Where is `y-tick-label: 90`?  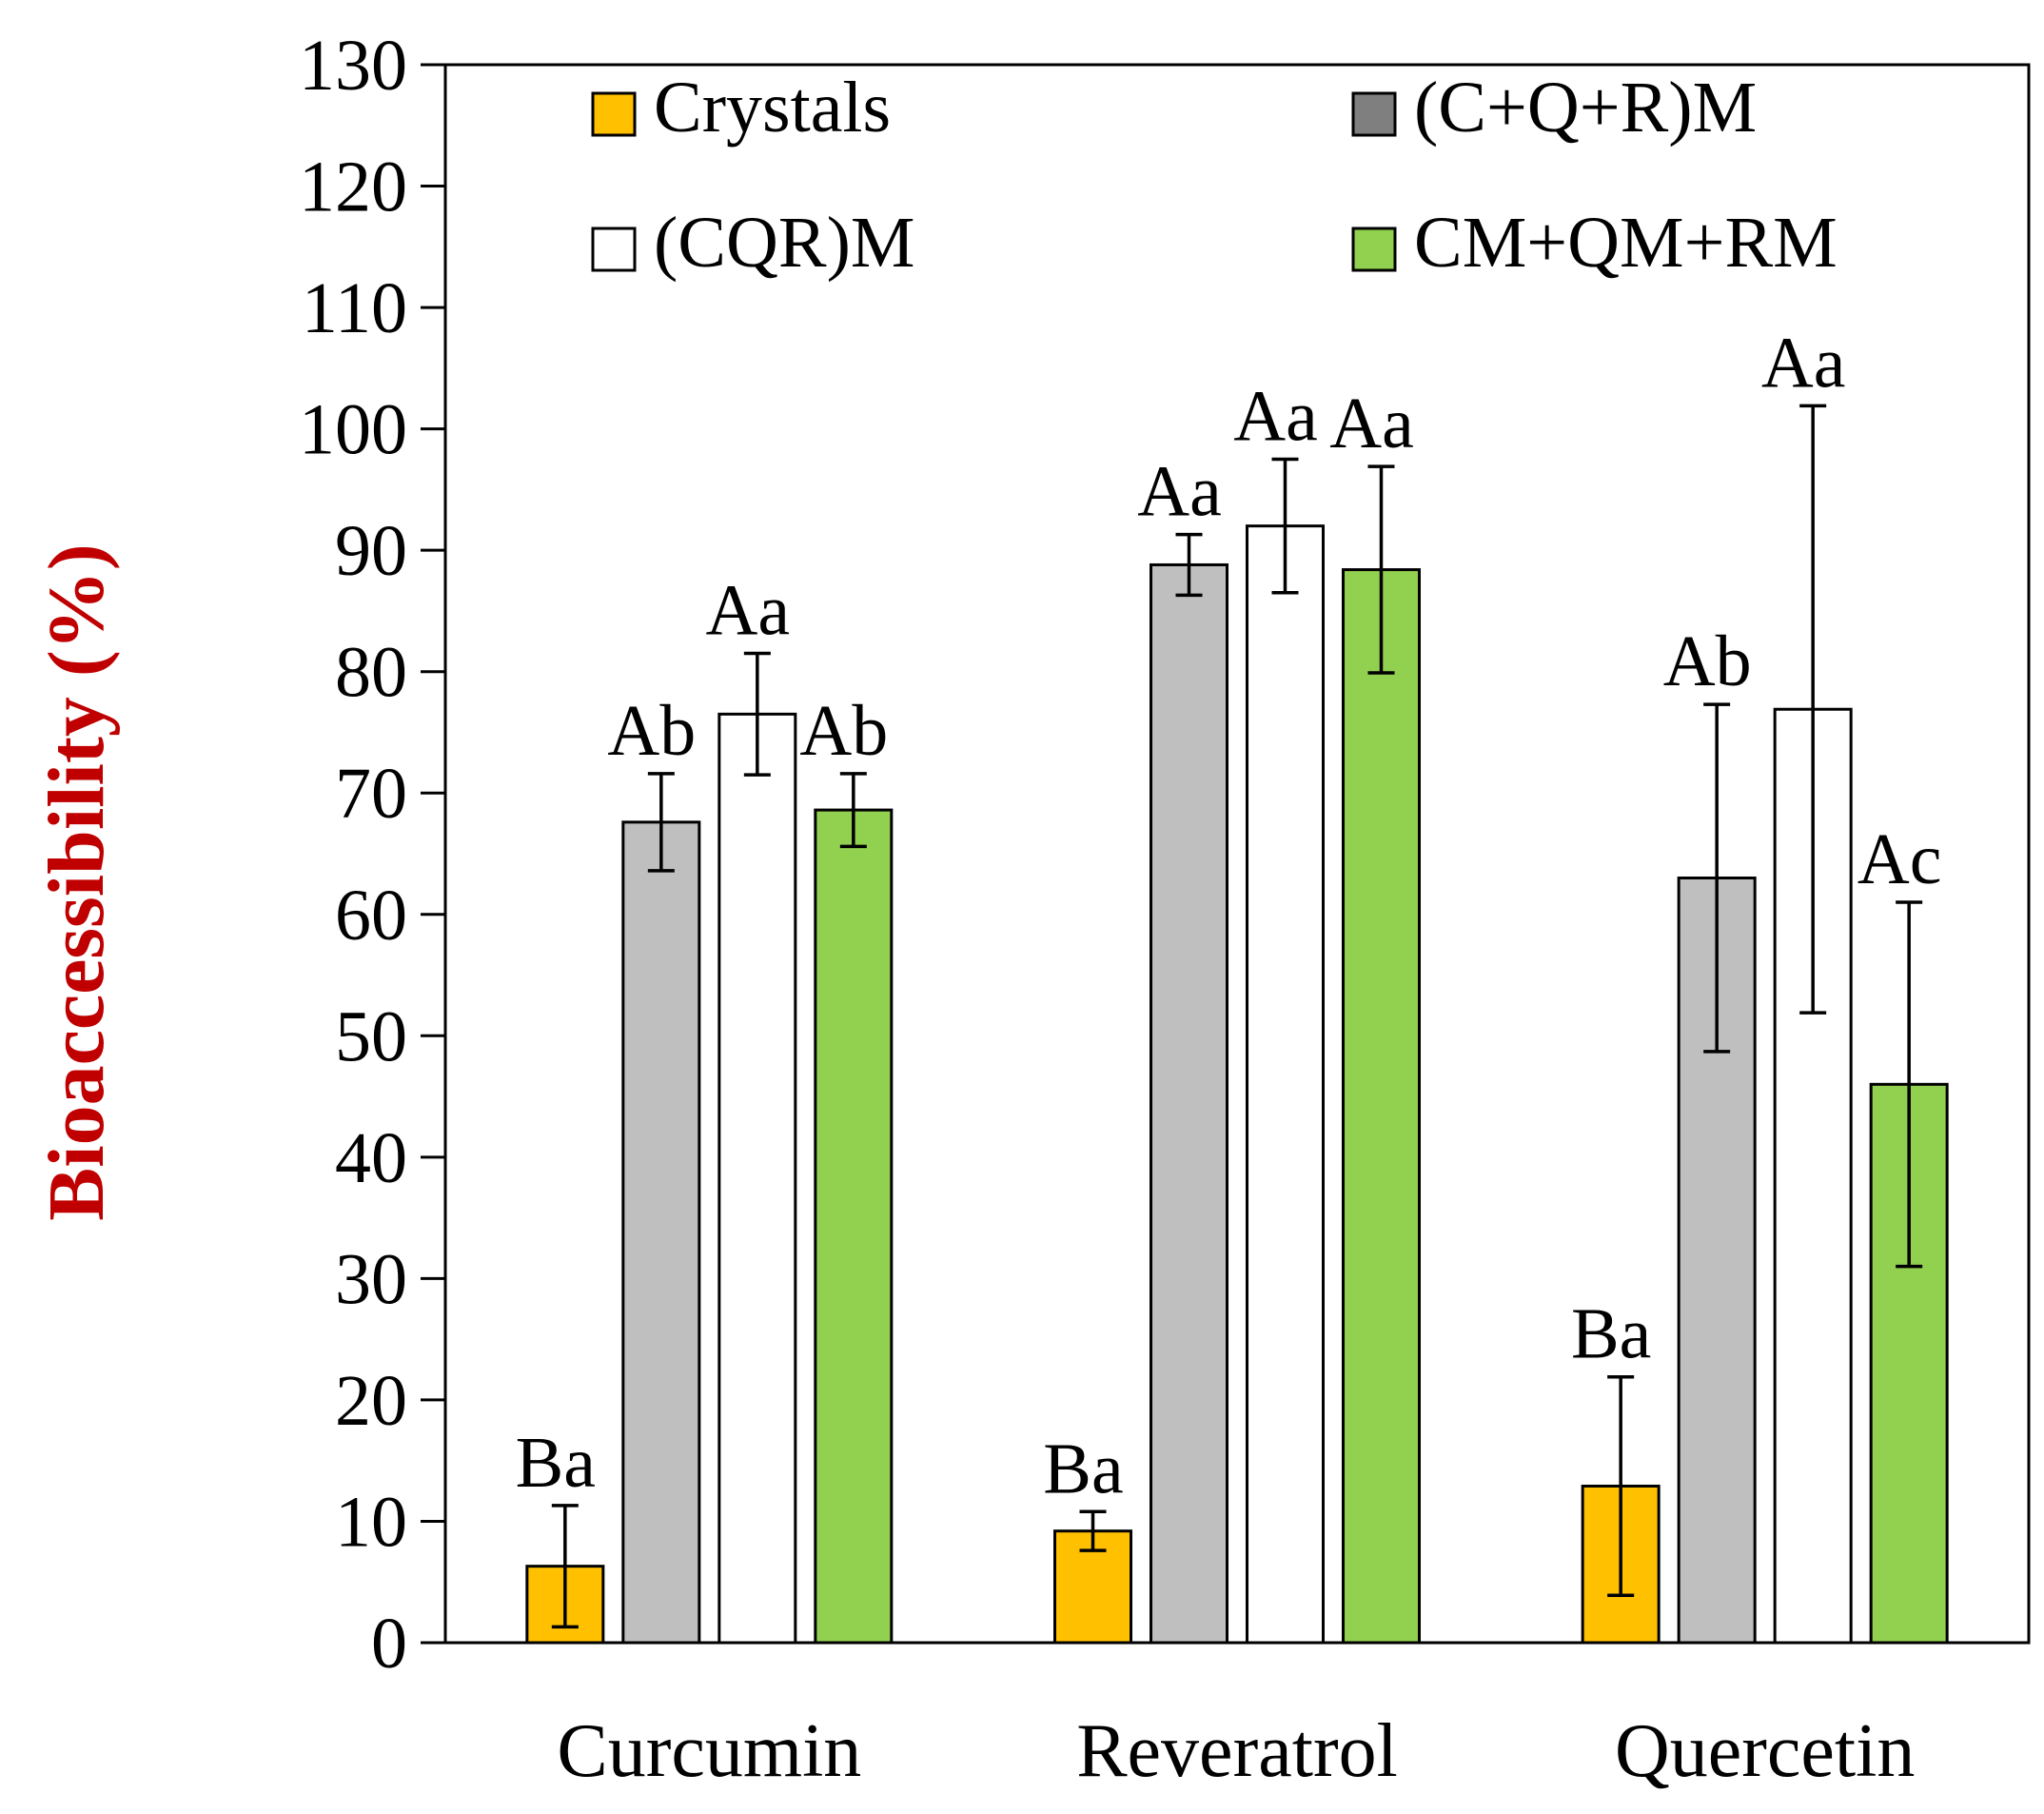 y-tick-label: 90 is located at coordinates (371, 551).